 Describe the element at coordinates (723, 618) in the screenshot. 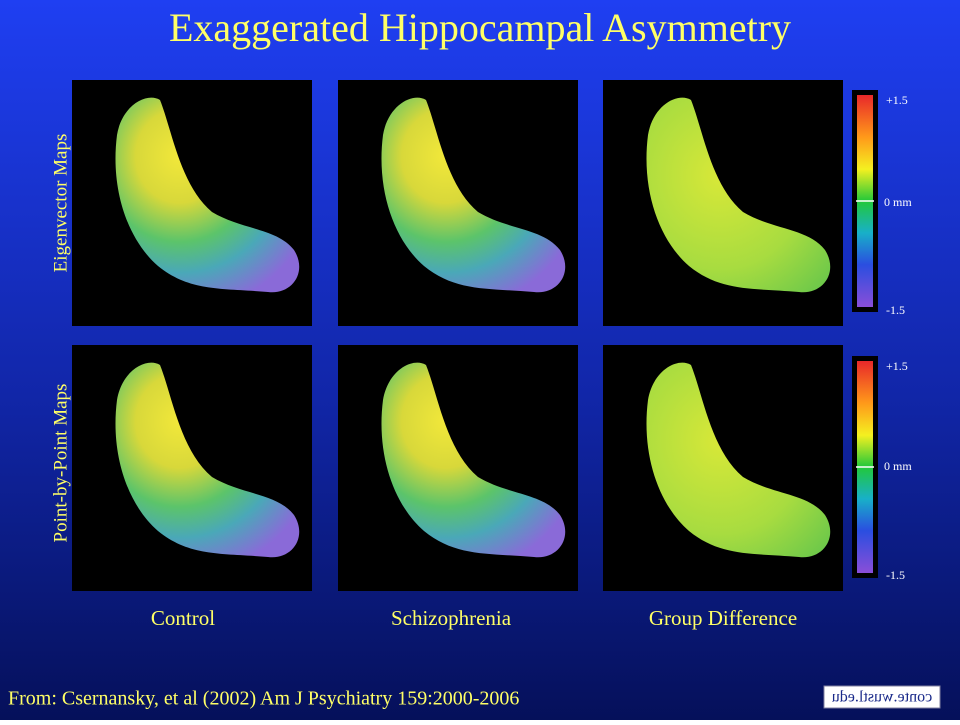

I see `column-label: Group Difference` at that location.